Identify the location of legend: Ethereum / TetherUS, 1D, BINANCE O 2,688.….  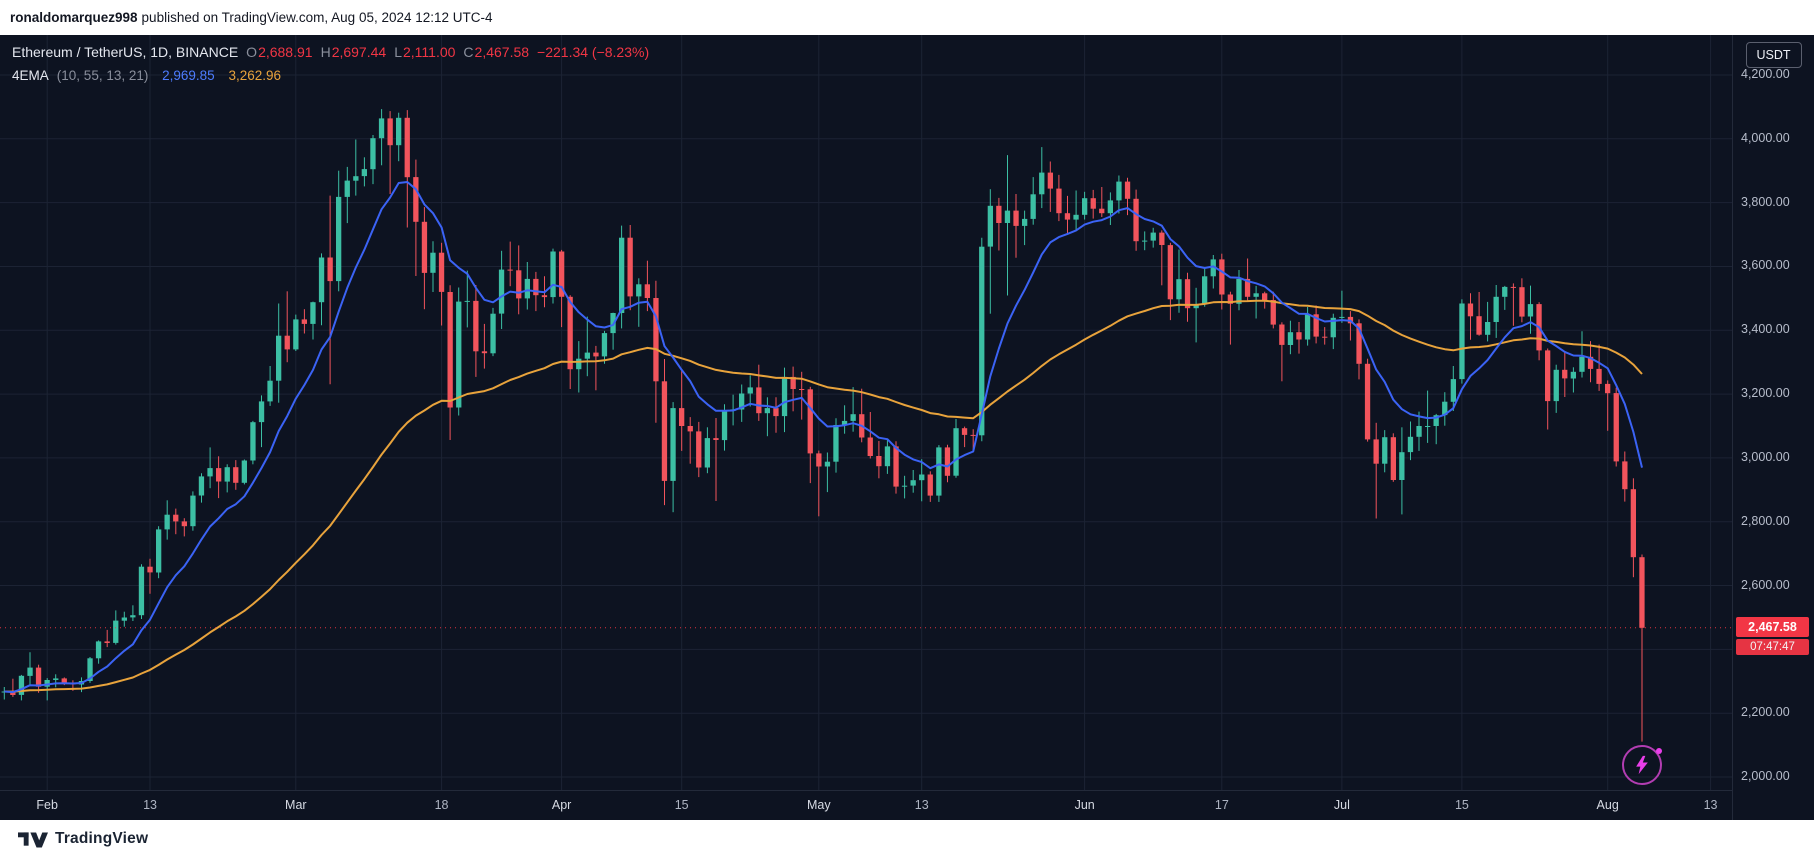
(330, 63).